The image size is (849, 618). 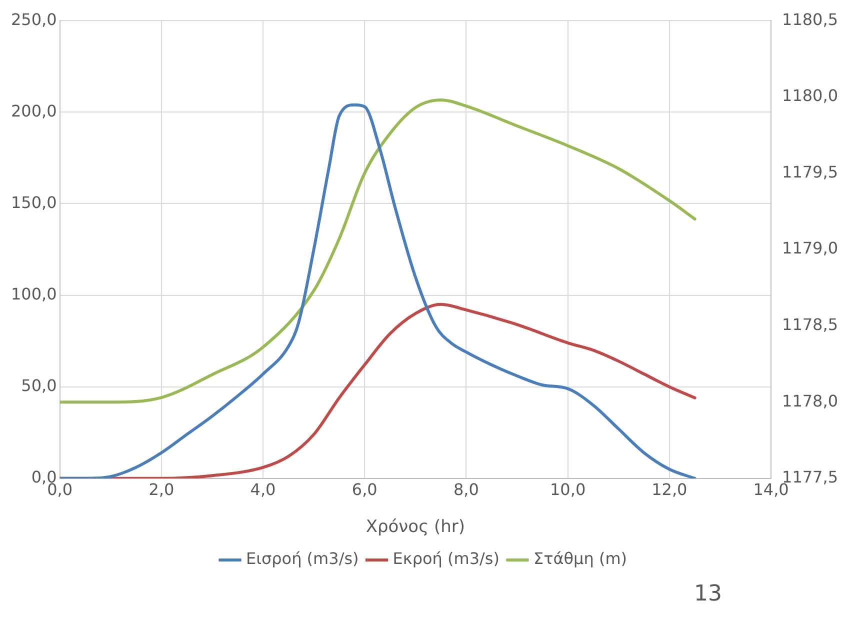 What do you see at coordinates (415, 527) in the screenshot?
I see `x-axis-title: Χρόνος (hr)` at bounding box center [415, 527].